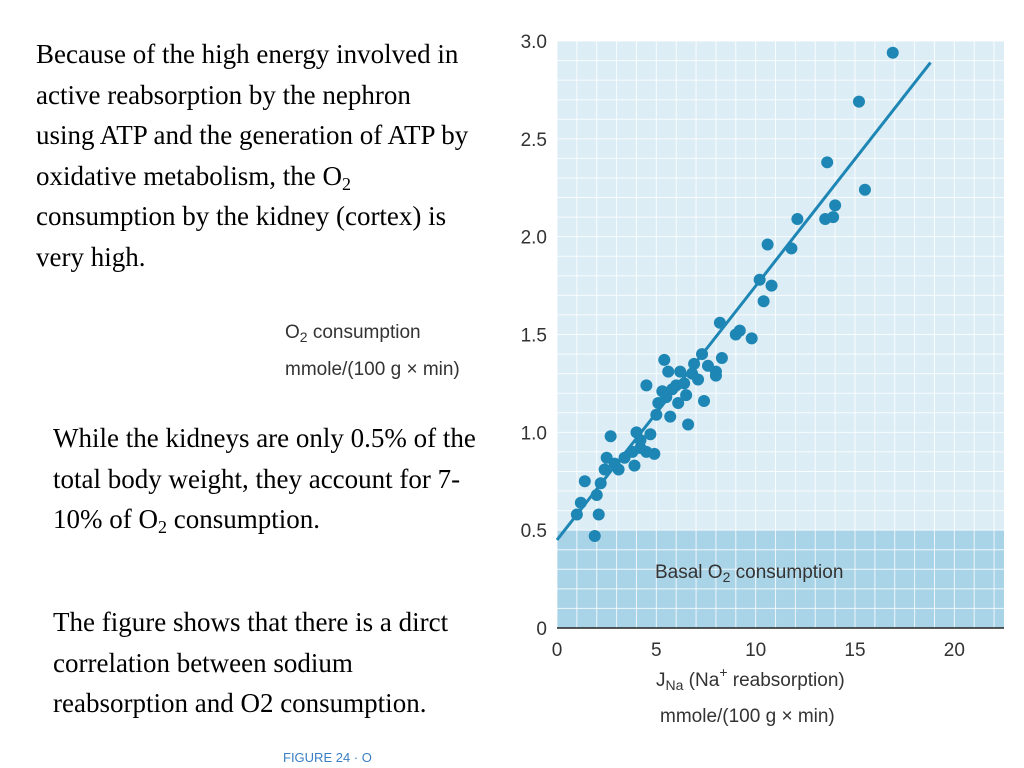 The height and width of the screenshot is (768, 1024). Describe the element at coordinates (346, 183) in the screenshot. I see `paragraph-intro-subscript: 2` at that location.